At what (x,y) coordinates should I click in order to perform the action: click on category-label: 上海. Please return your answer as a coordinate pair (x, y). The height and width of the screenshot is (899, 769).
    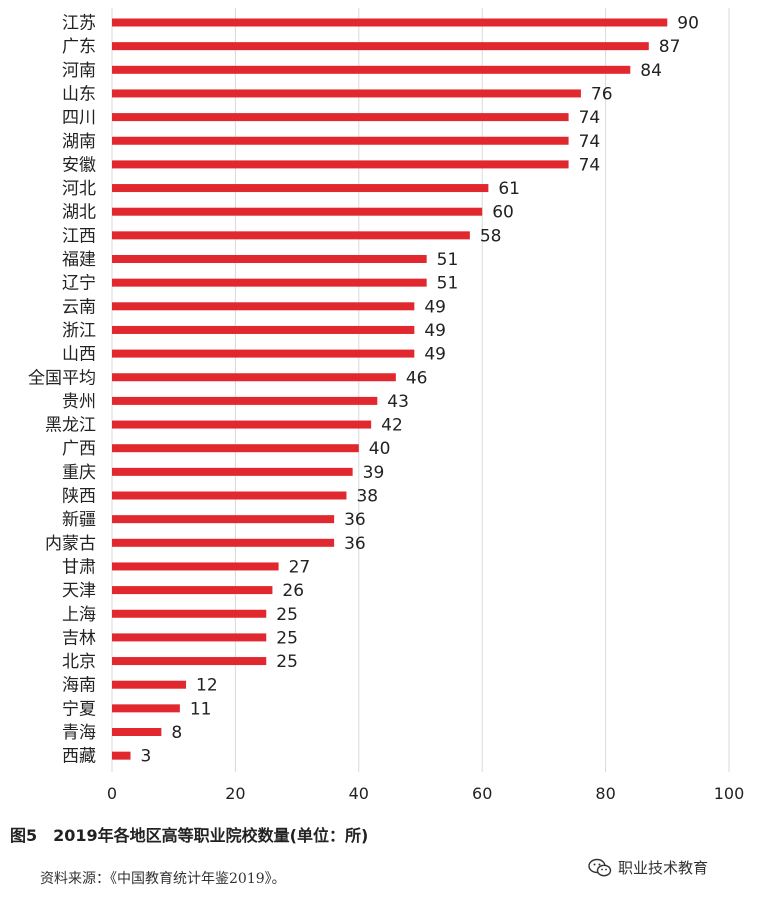
    Looking at the image, I should click on (79, 615).